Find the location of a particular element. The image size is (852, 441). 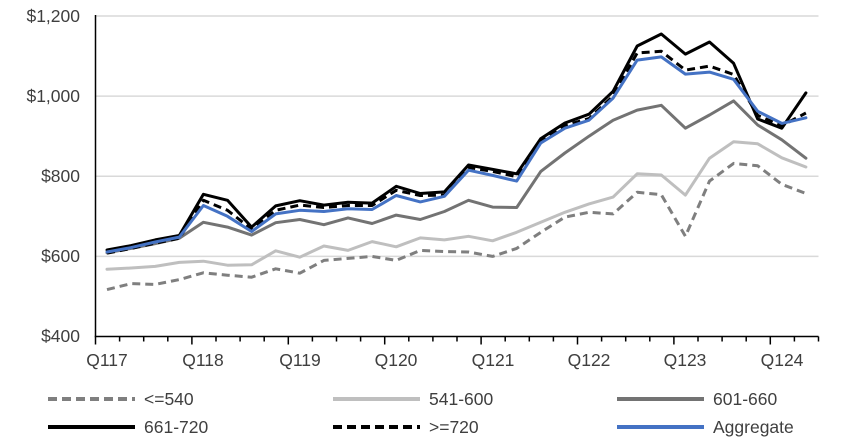

legend-item-aggregate: Aggregate is located at coordinates (705, 427).